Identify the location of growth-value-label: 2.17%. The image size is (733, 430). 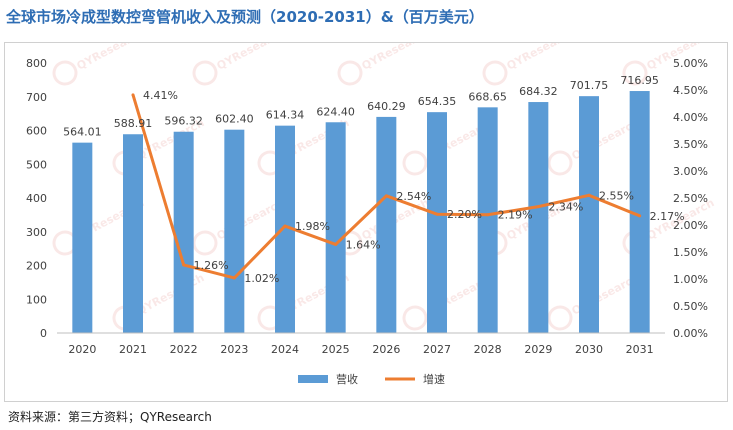
(667, 216).